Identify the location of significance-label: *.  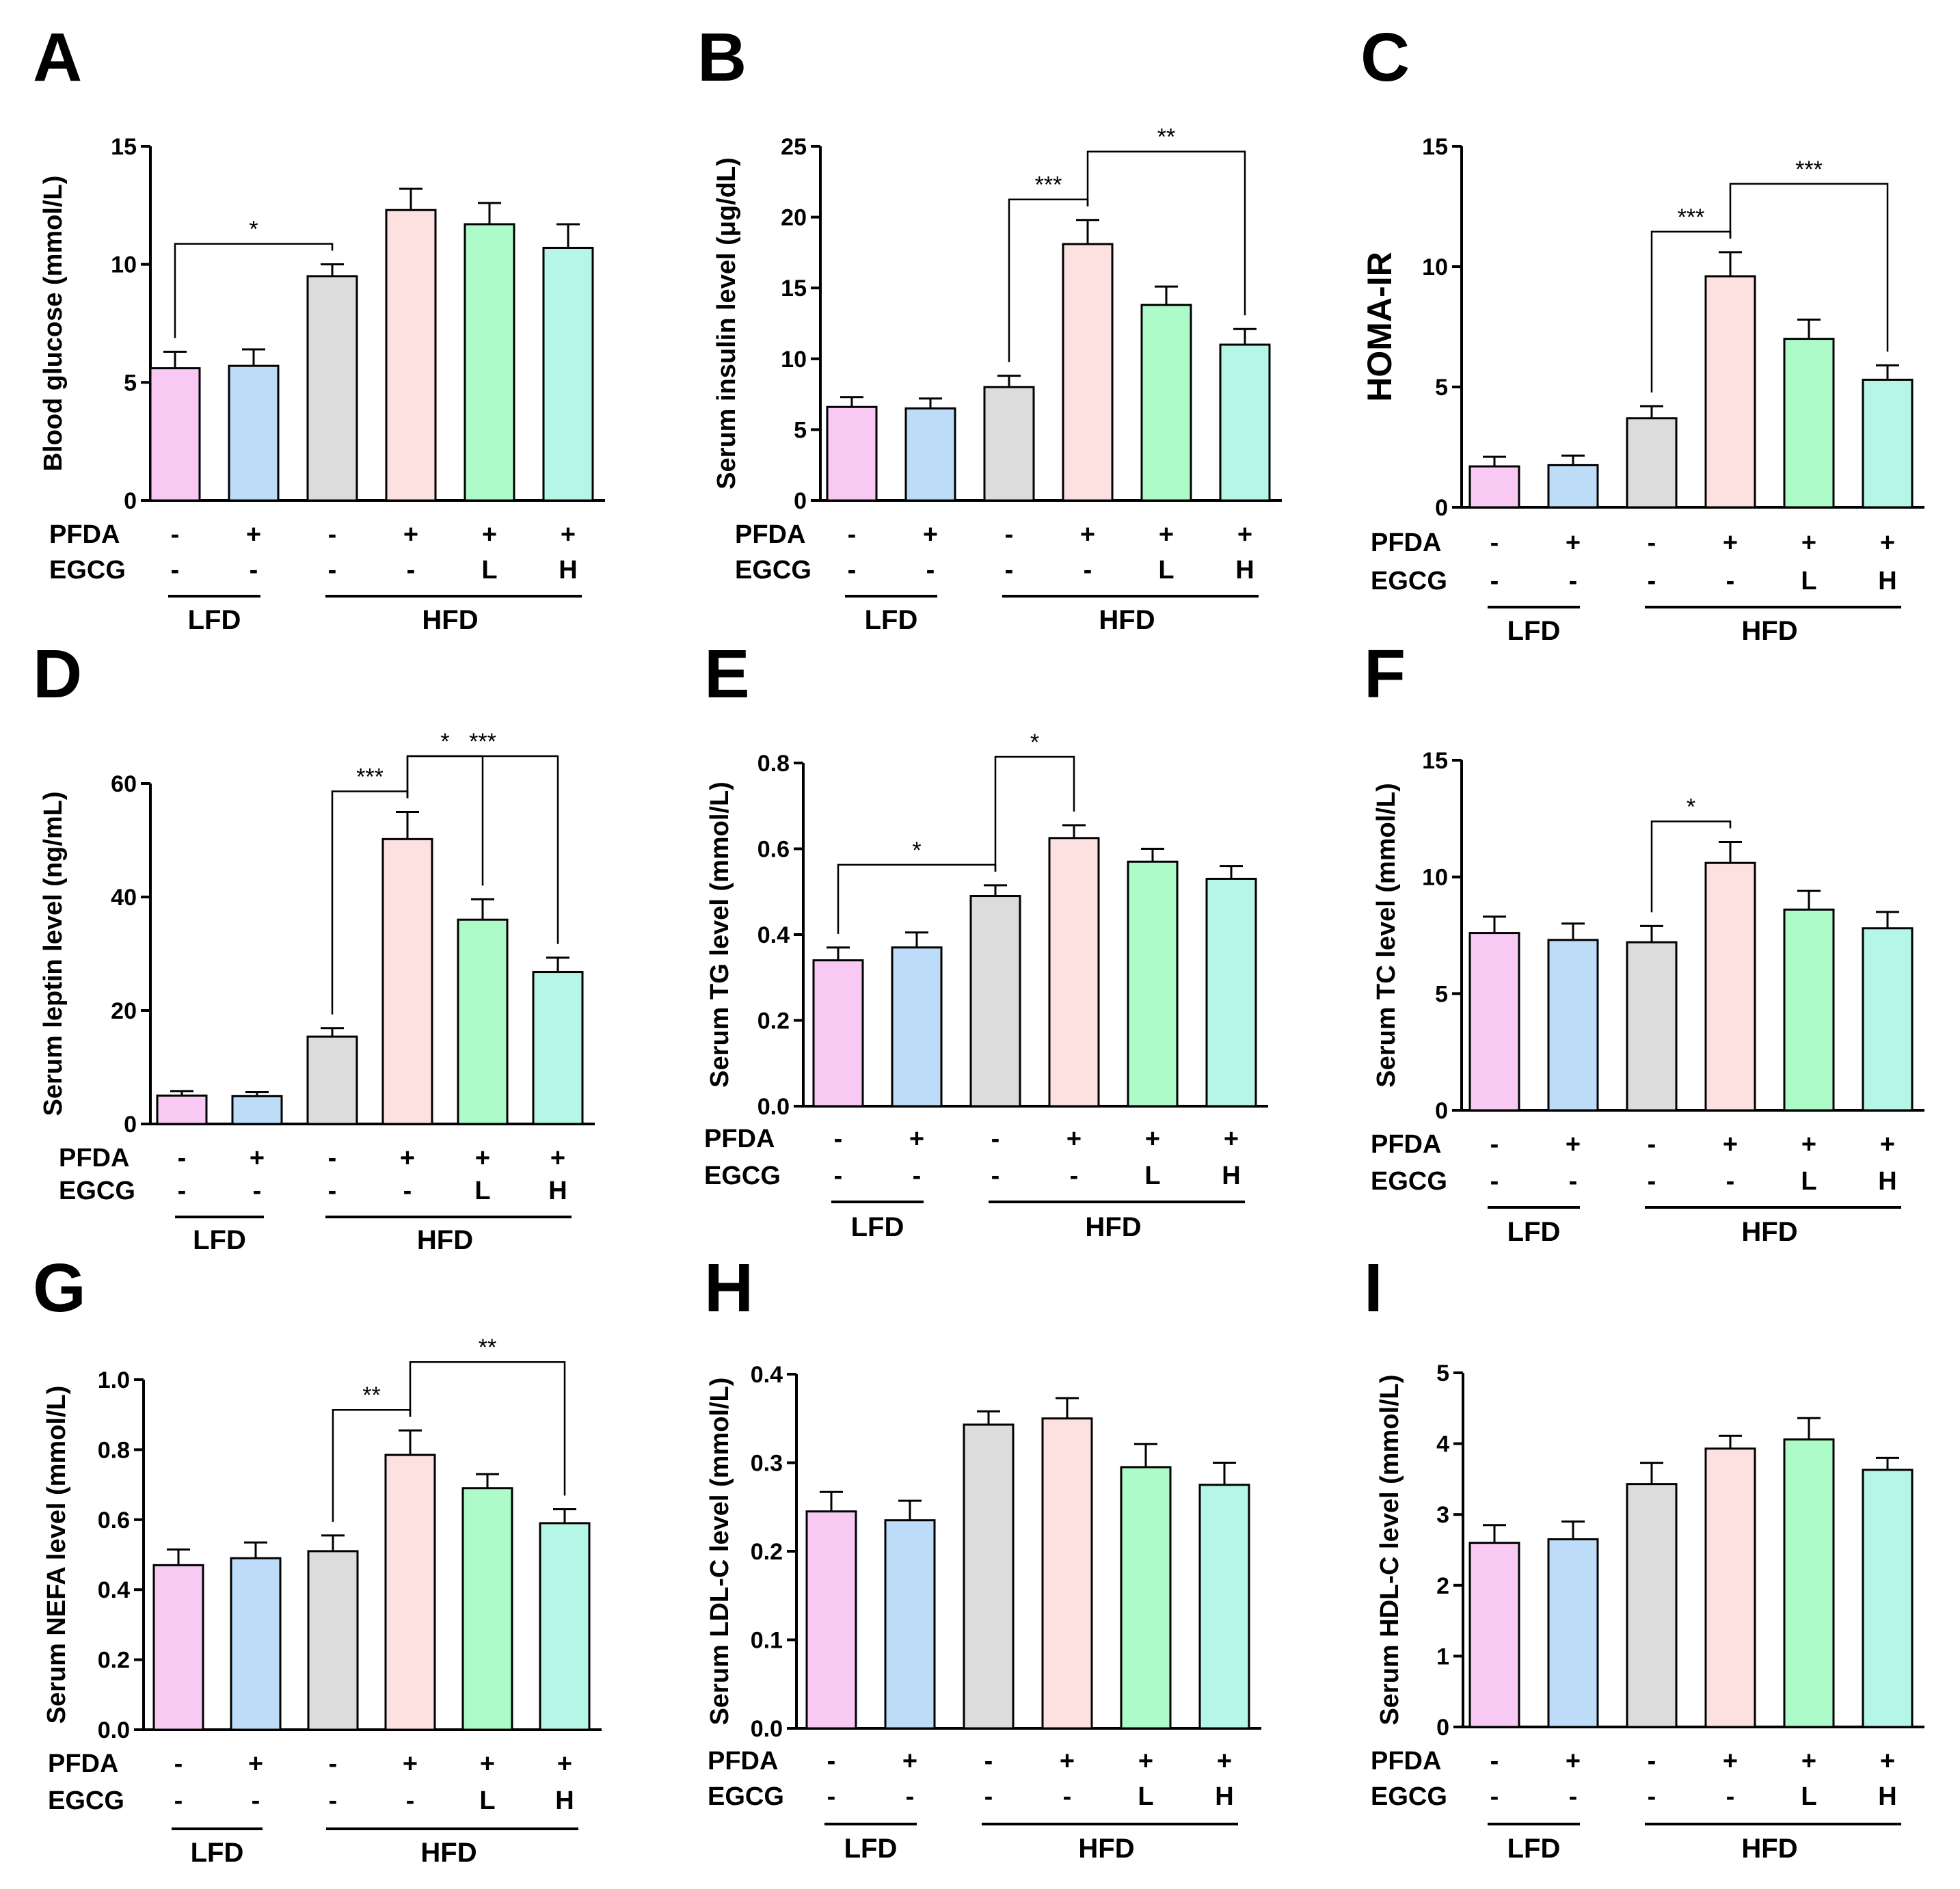
(1034, 742).